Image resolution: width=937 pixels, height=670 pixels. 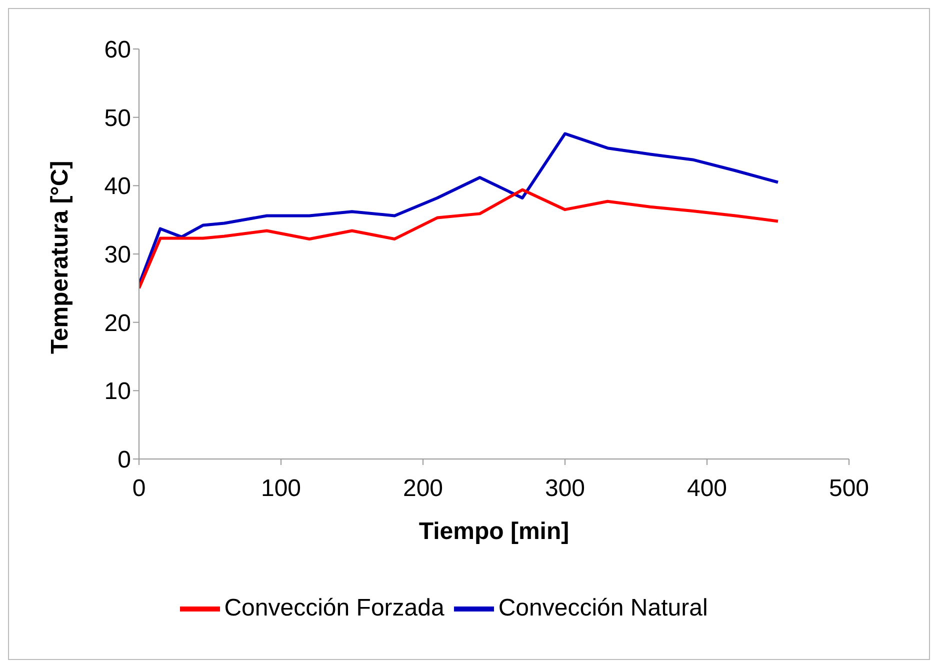 I want to click on x-axis-title: Tiempo [min], so click(x=494, y=531).